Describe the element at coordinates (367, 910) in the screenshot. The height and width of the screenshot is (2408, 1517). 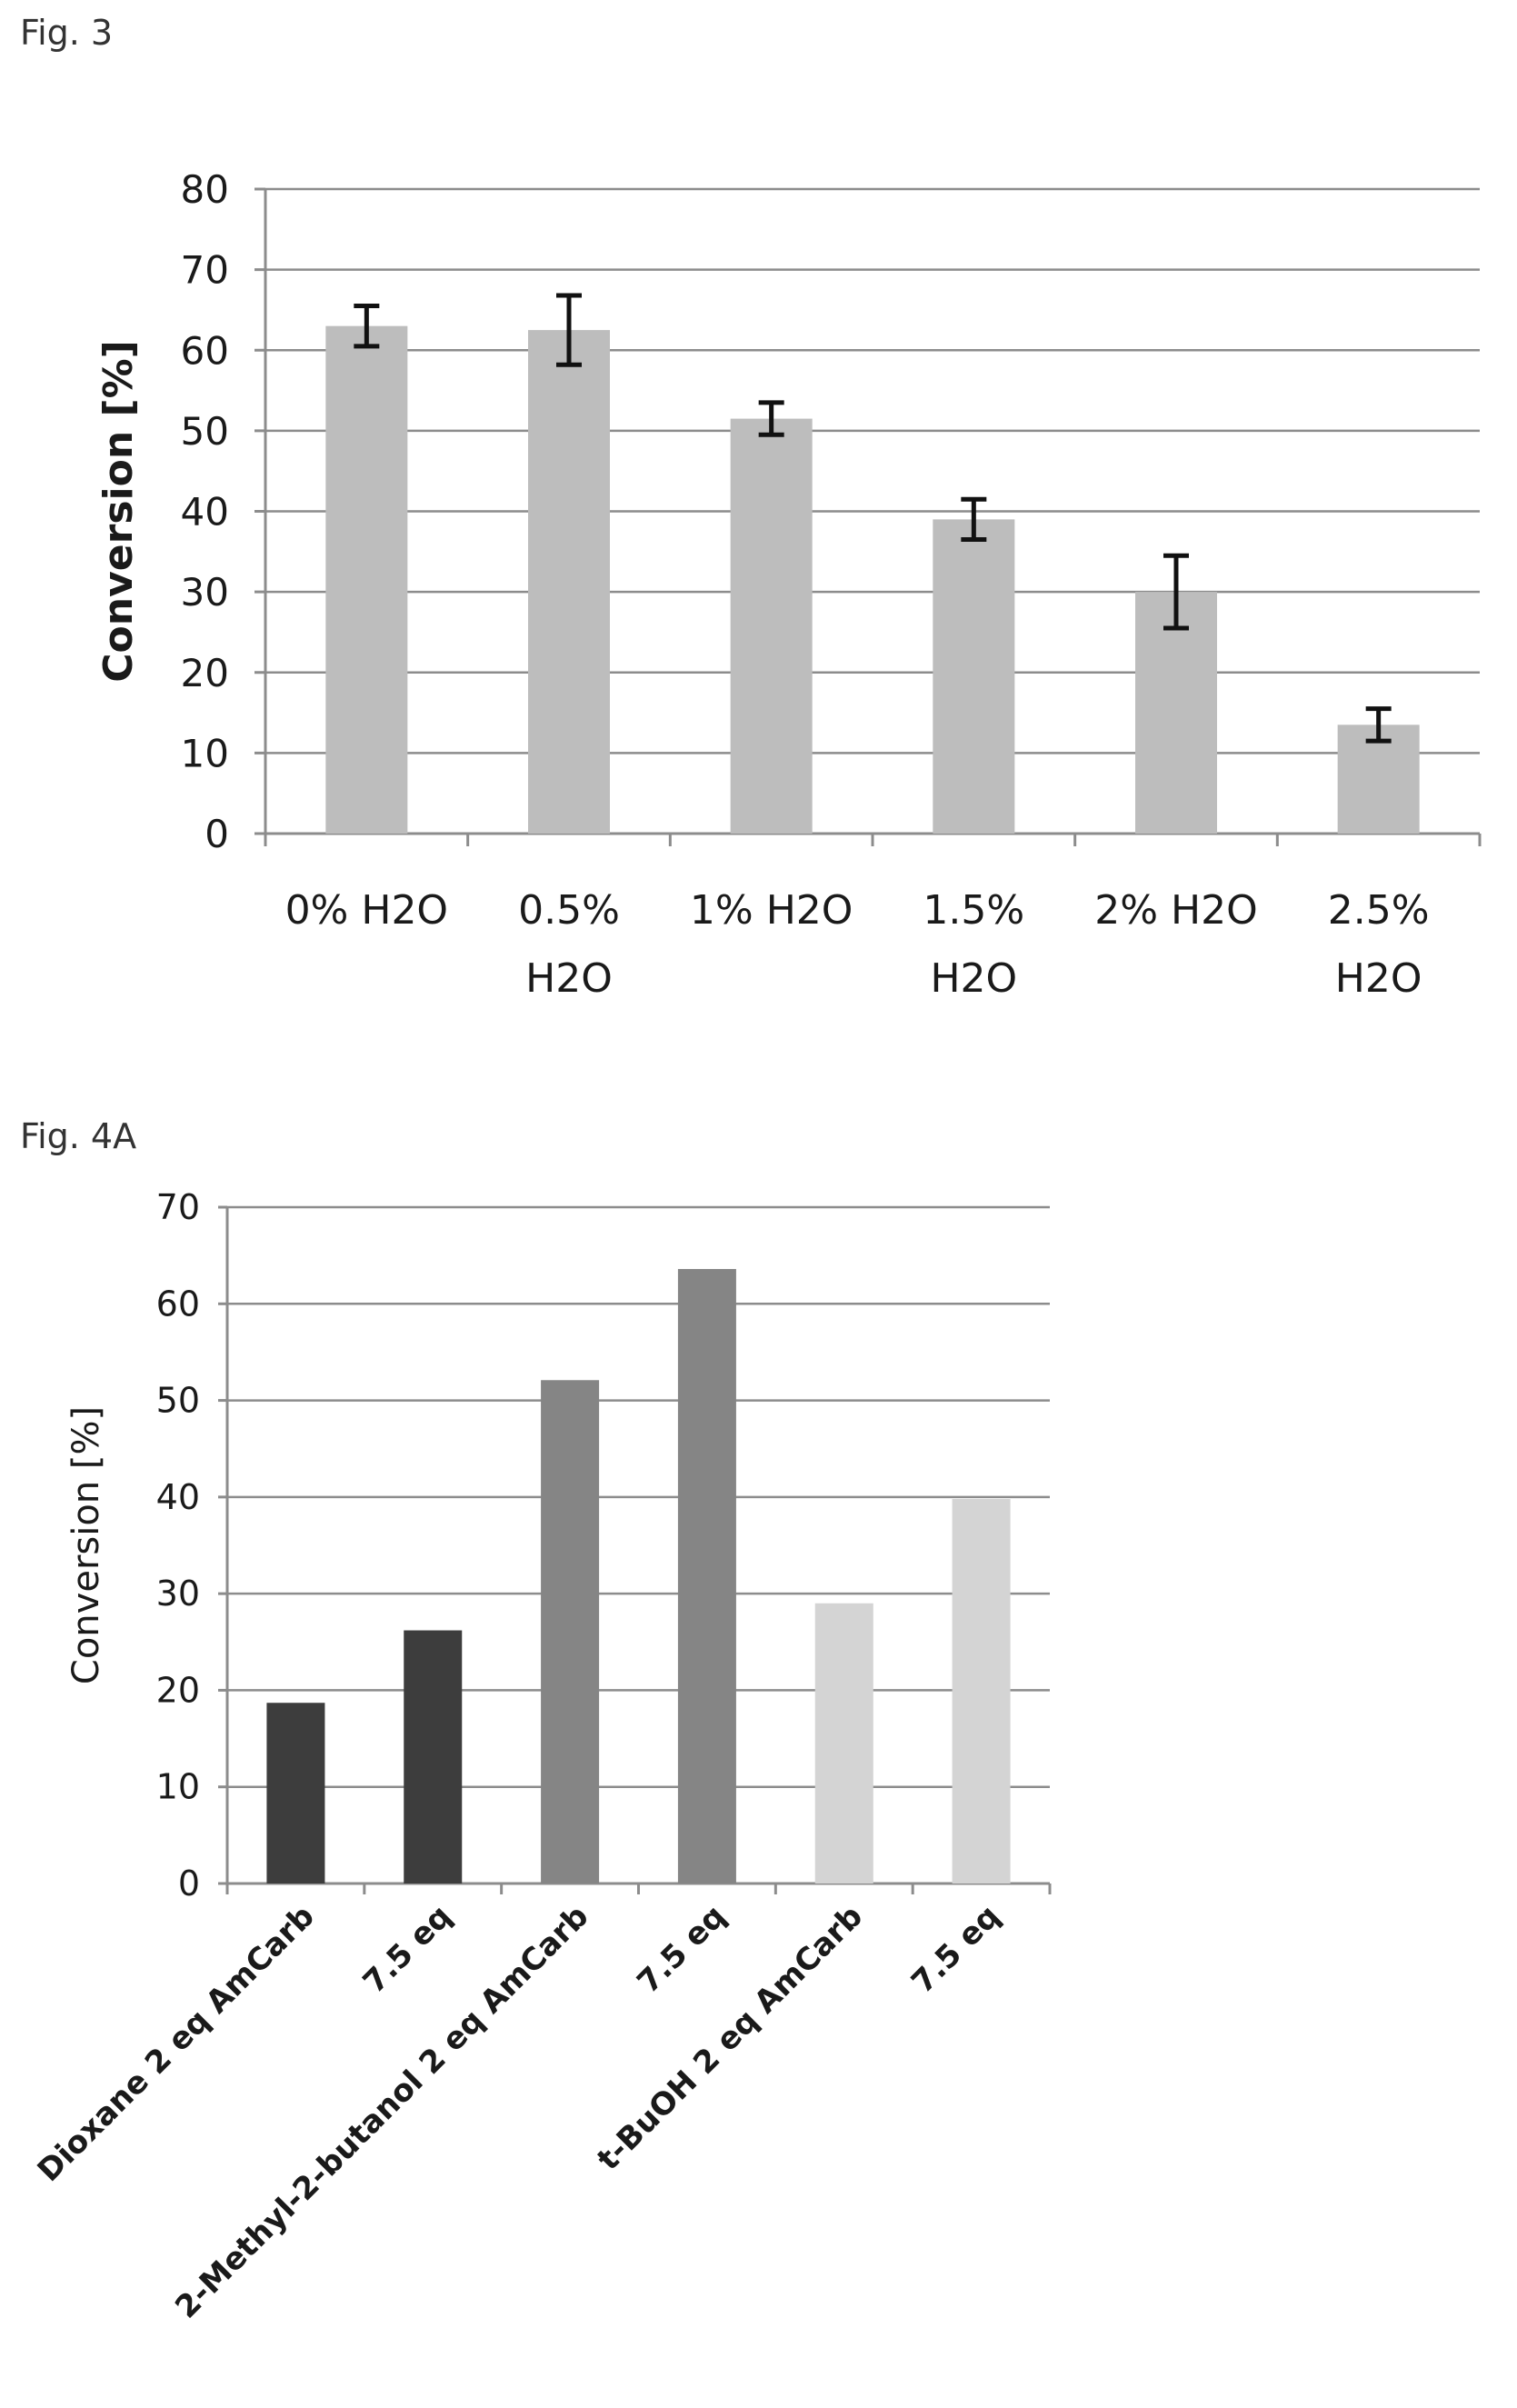
I see `x-tick-label: 0% H2O` at that location.